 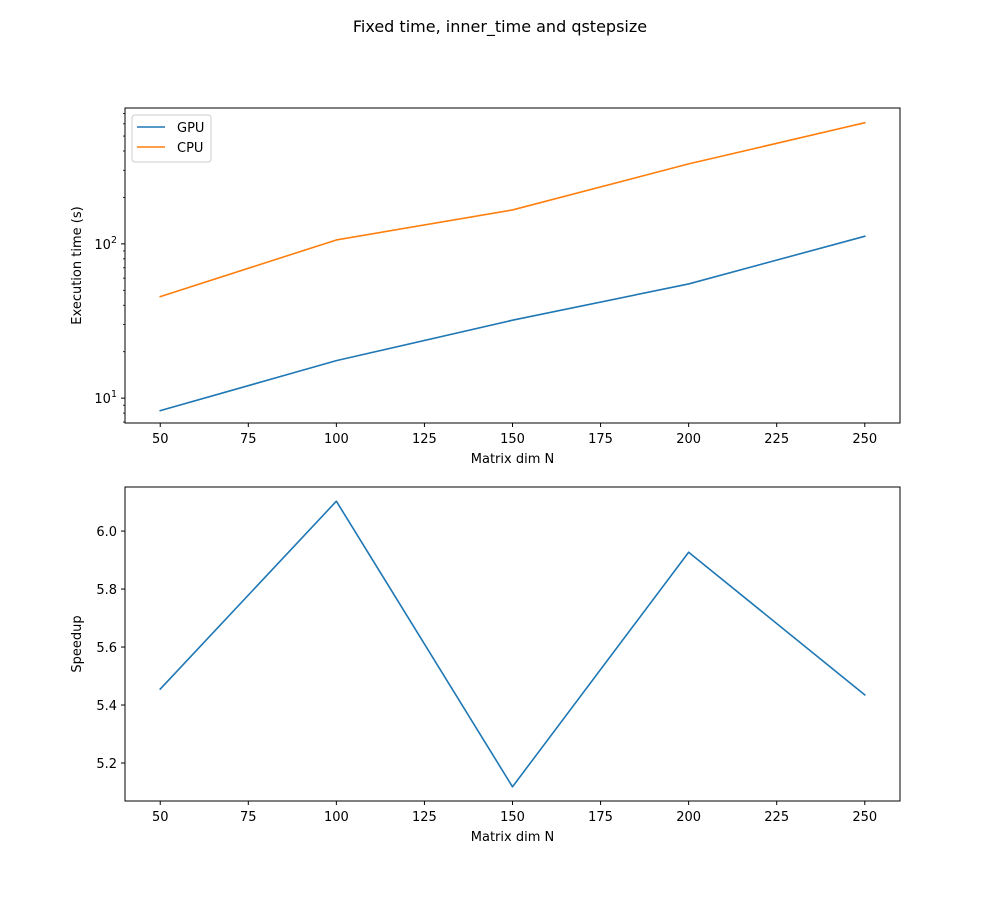 I want to click on y-tick-label: 5.6, so click(x=106, y=648).